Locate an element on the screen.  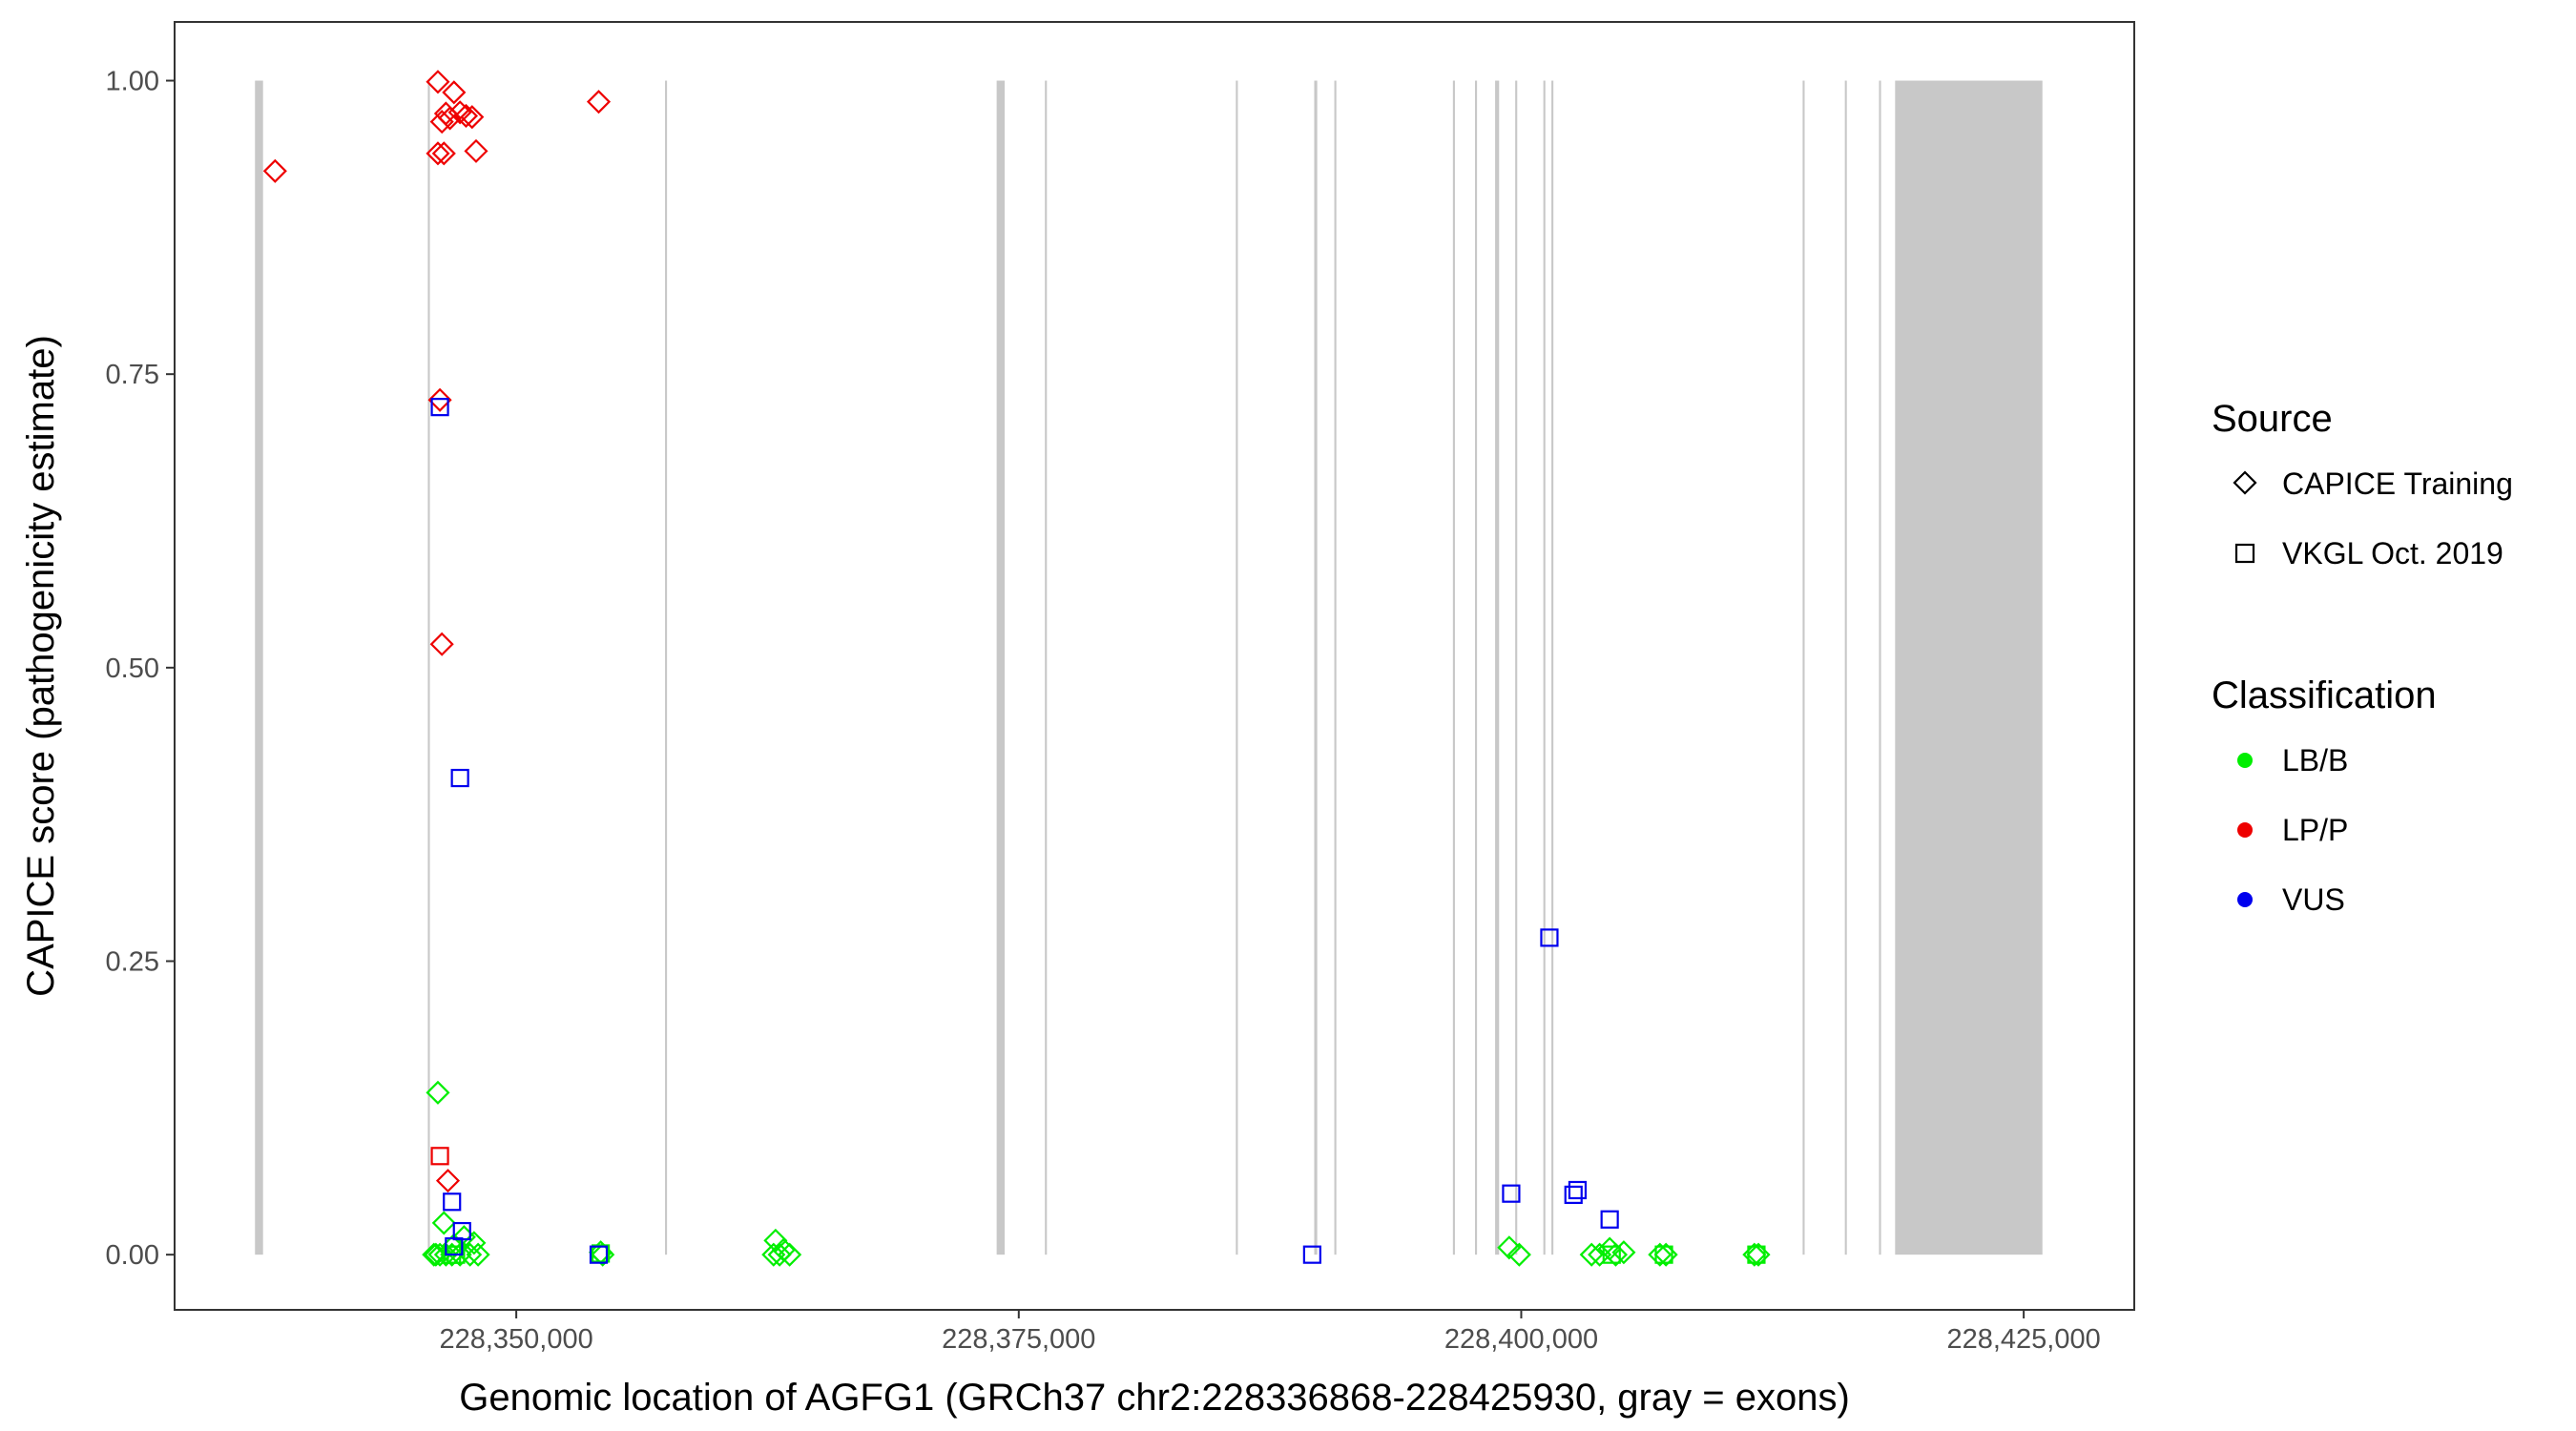
legend-source-item-1: VKGL Oct. 2019 is located at coordinates (2392, 553).